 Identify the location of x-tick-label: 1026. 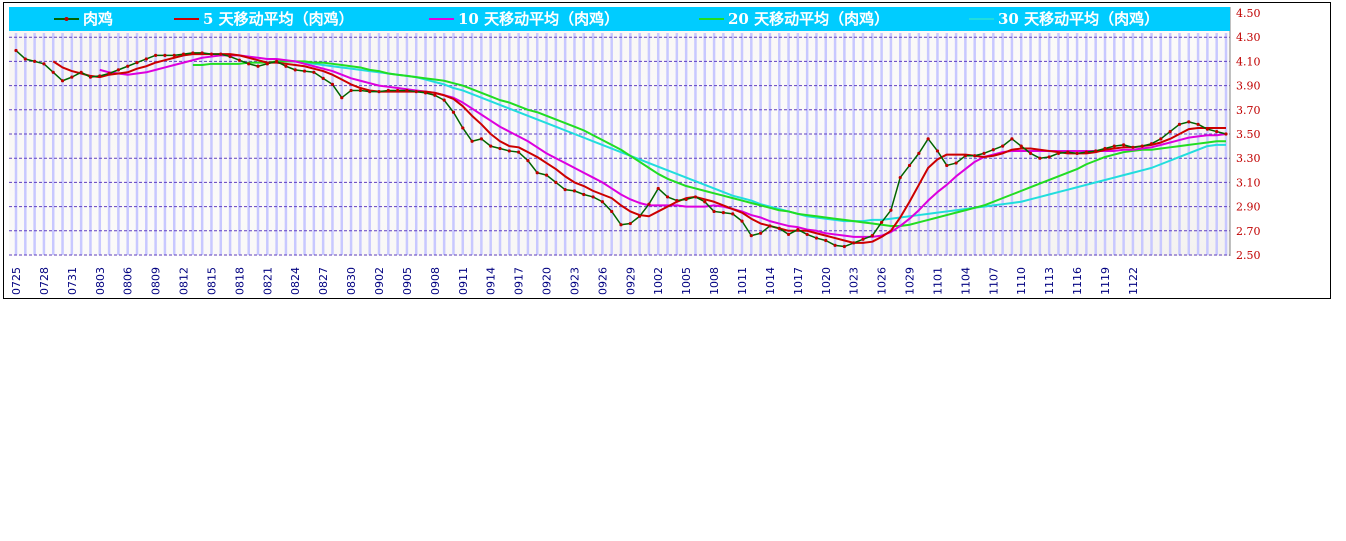
(882, 281).